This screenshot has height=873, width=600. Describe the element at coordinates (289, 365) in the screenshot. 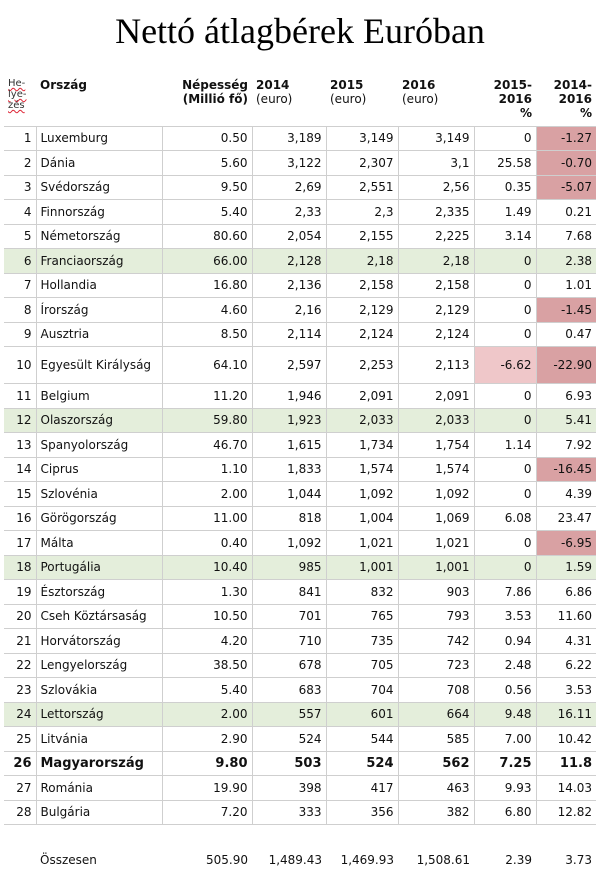

I see `cell-2014: 2,597` at that location.